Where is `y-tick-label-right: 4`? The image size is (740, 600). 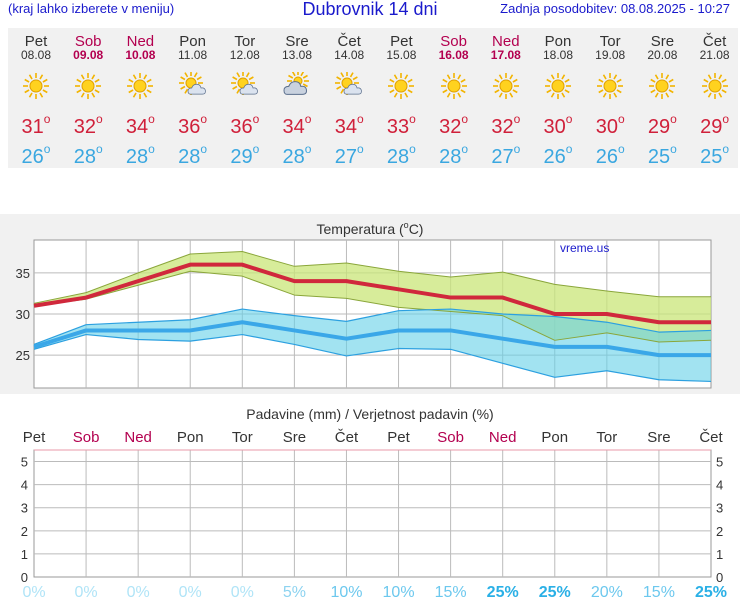 y-tick-label-right: 4 is located at coordinates (719, 485).